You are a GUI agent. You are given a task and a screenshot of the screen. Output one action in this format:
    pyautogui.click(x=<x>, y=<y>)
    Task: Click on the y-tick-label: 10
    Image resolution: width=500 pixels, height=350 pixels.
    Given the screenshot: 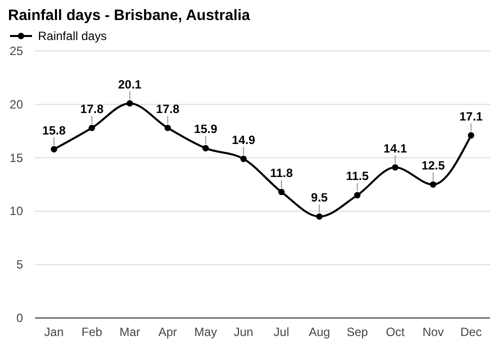 What is the action you would take?
    pyautogui.click(x=17, y=211)
    